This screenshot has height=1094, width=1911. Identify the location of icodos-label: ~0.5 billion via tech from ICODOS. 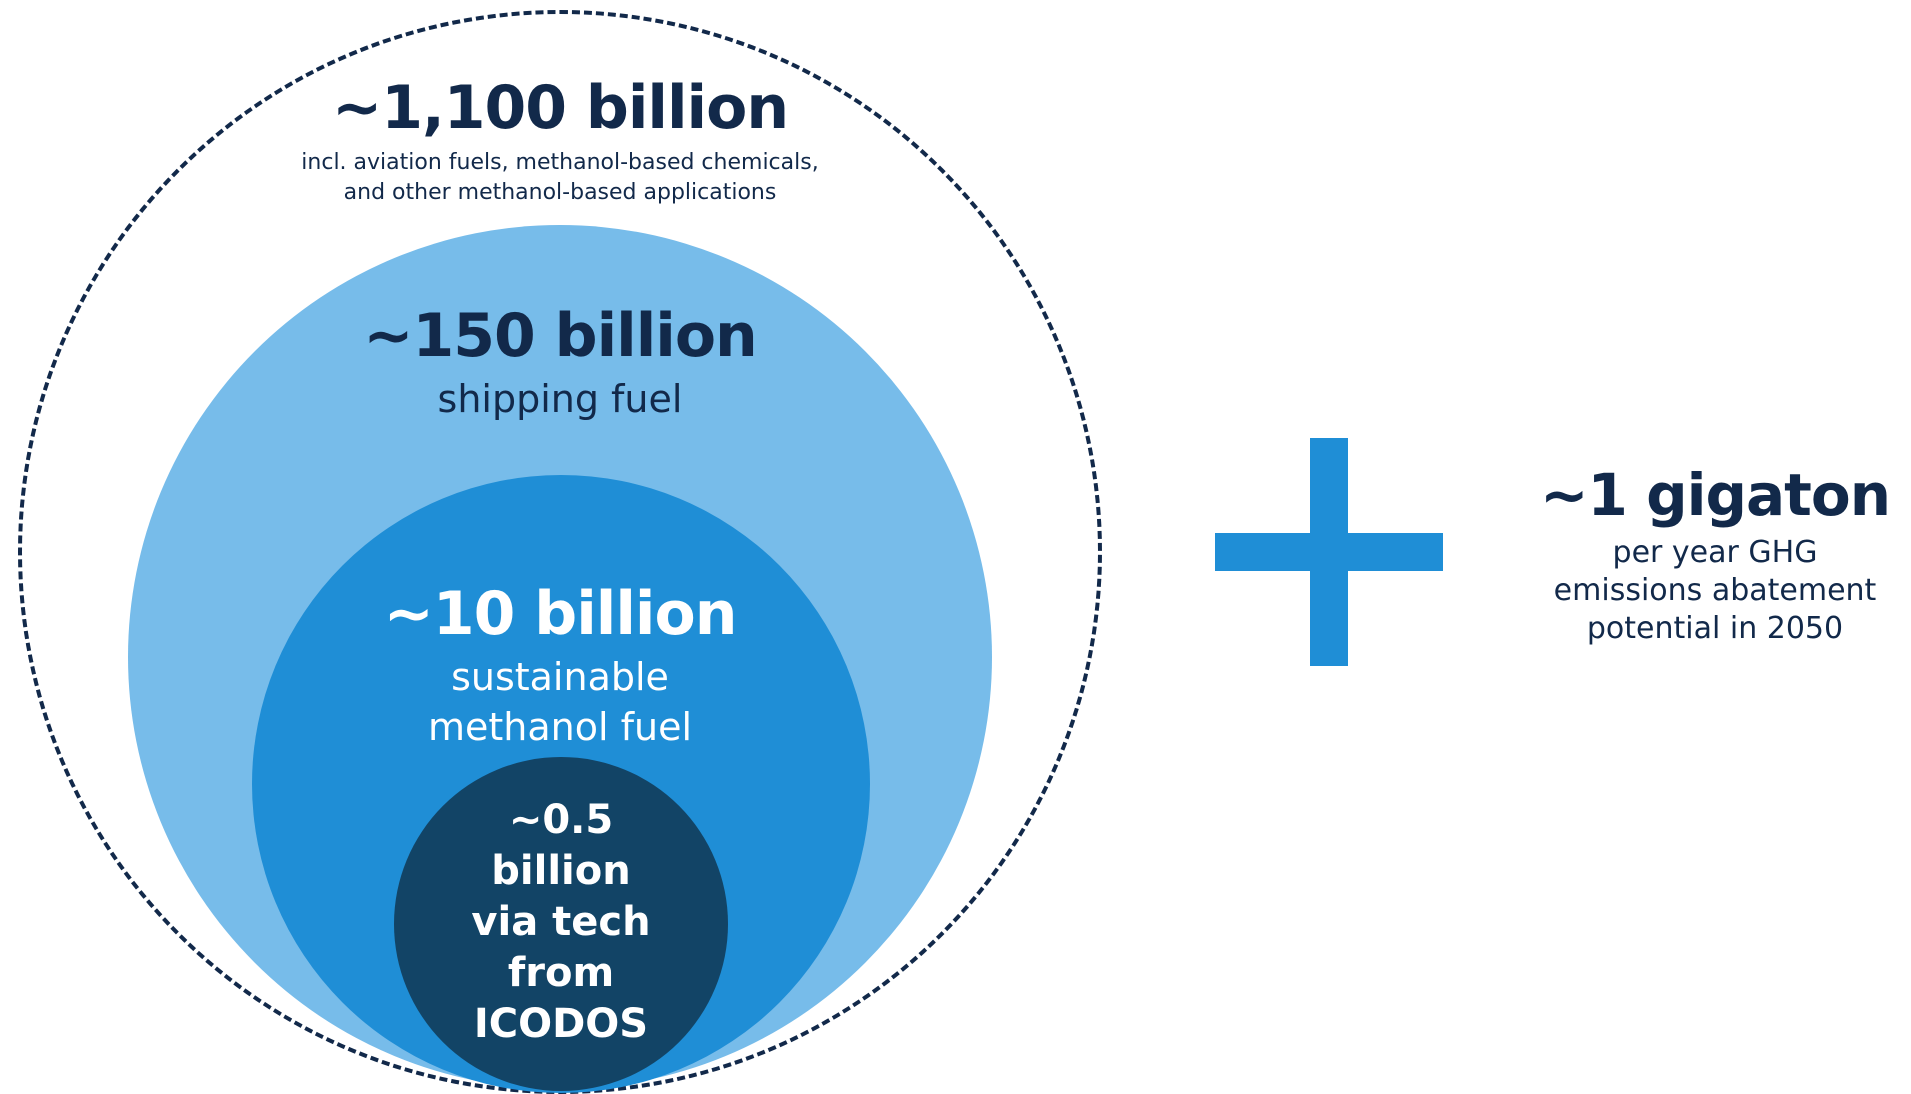
(561, 922).